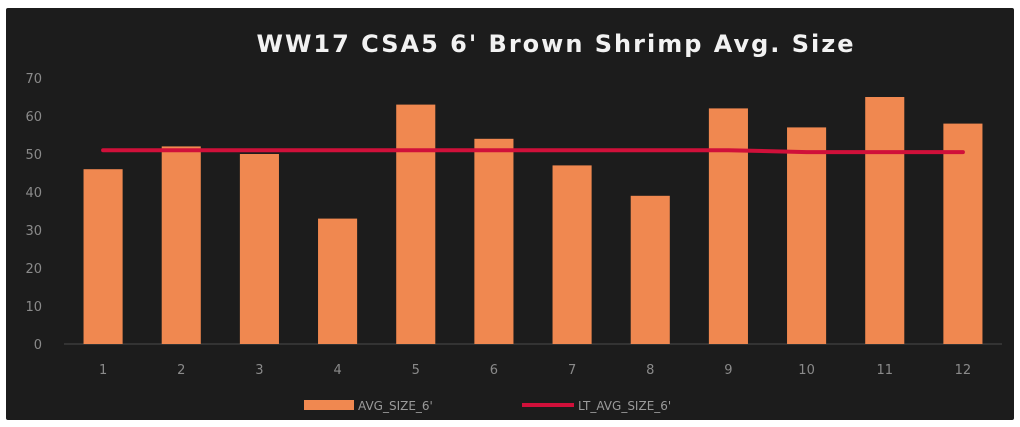 The width and height of the screenshot is (1020, 427). I want to click on x-tick-label: 2, so click(181, 370).